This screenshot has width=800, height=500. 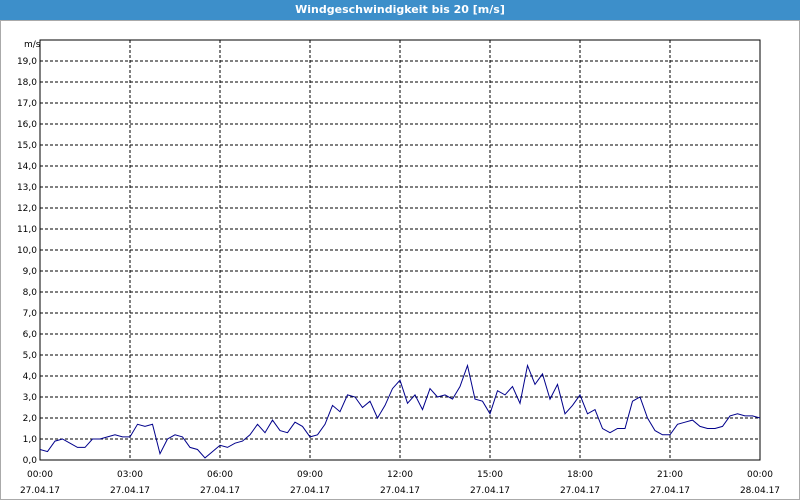 I want to click on y-axis-label: m/s, so click(x=32, y=45).